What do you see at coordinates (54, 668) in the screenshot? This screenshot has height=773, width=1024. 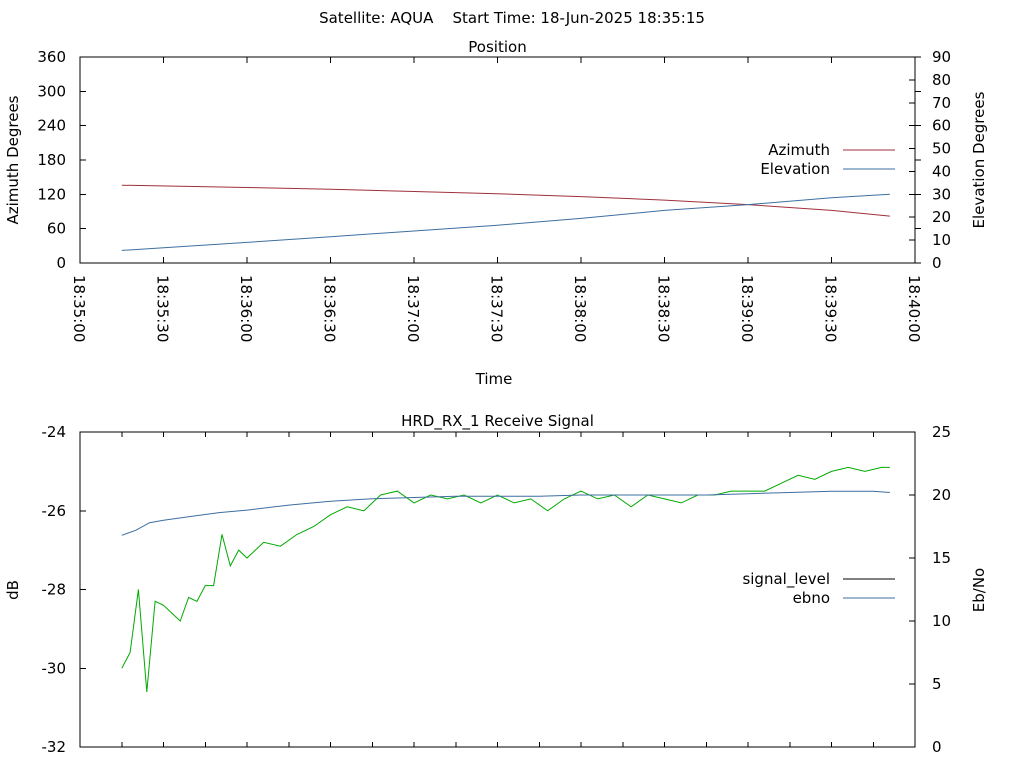 I see `db-tick-label: -30` at bounding box center [54, 668].